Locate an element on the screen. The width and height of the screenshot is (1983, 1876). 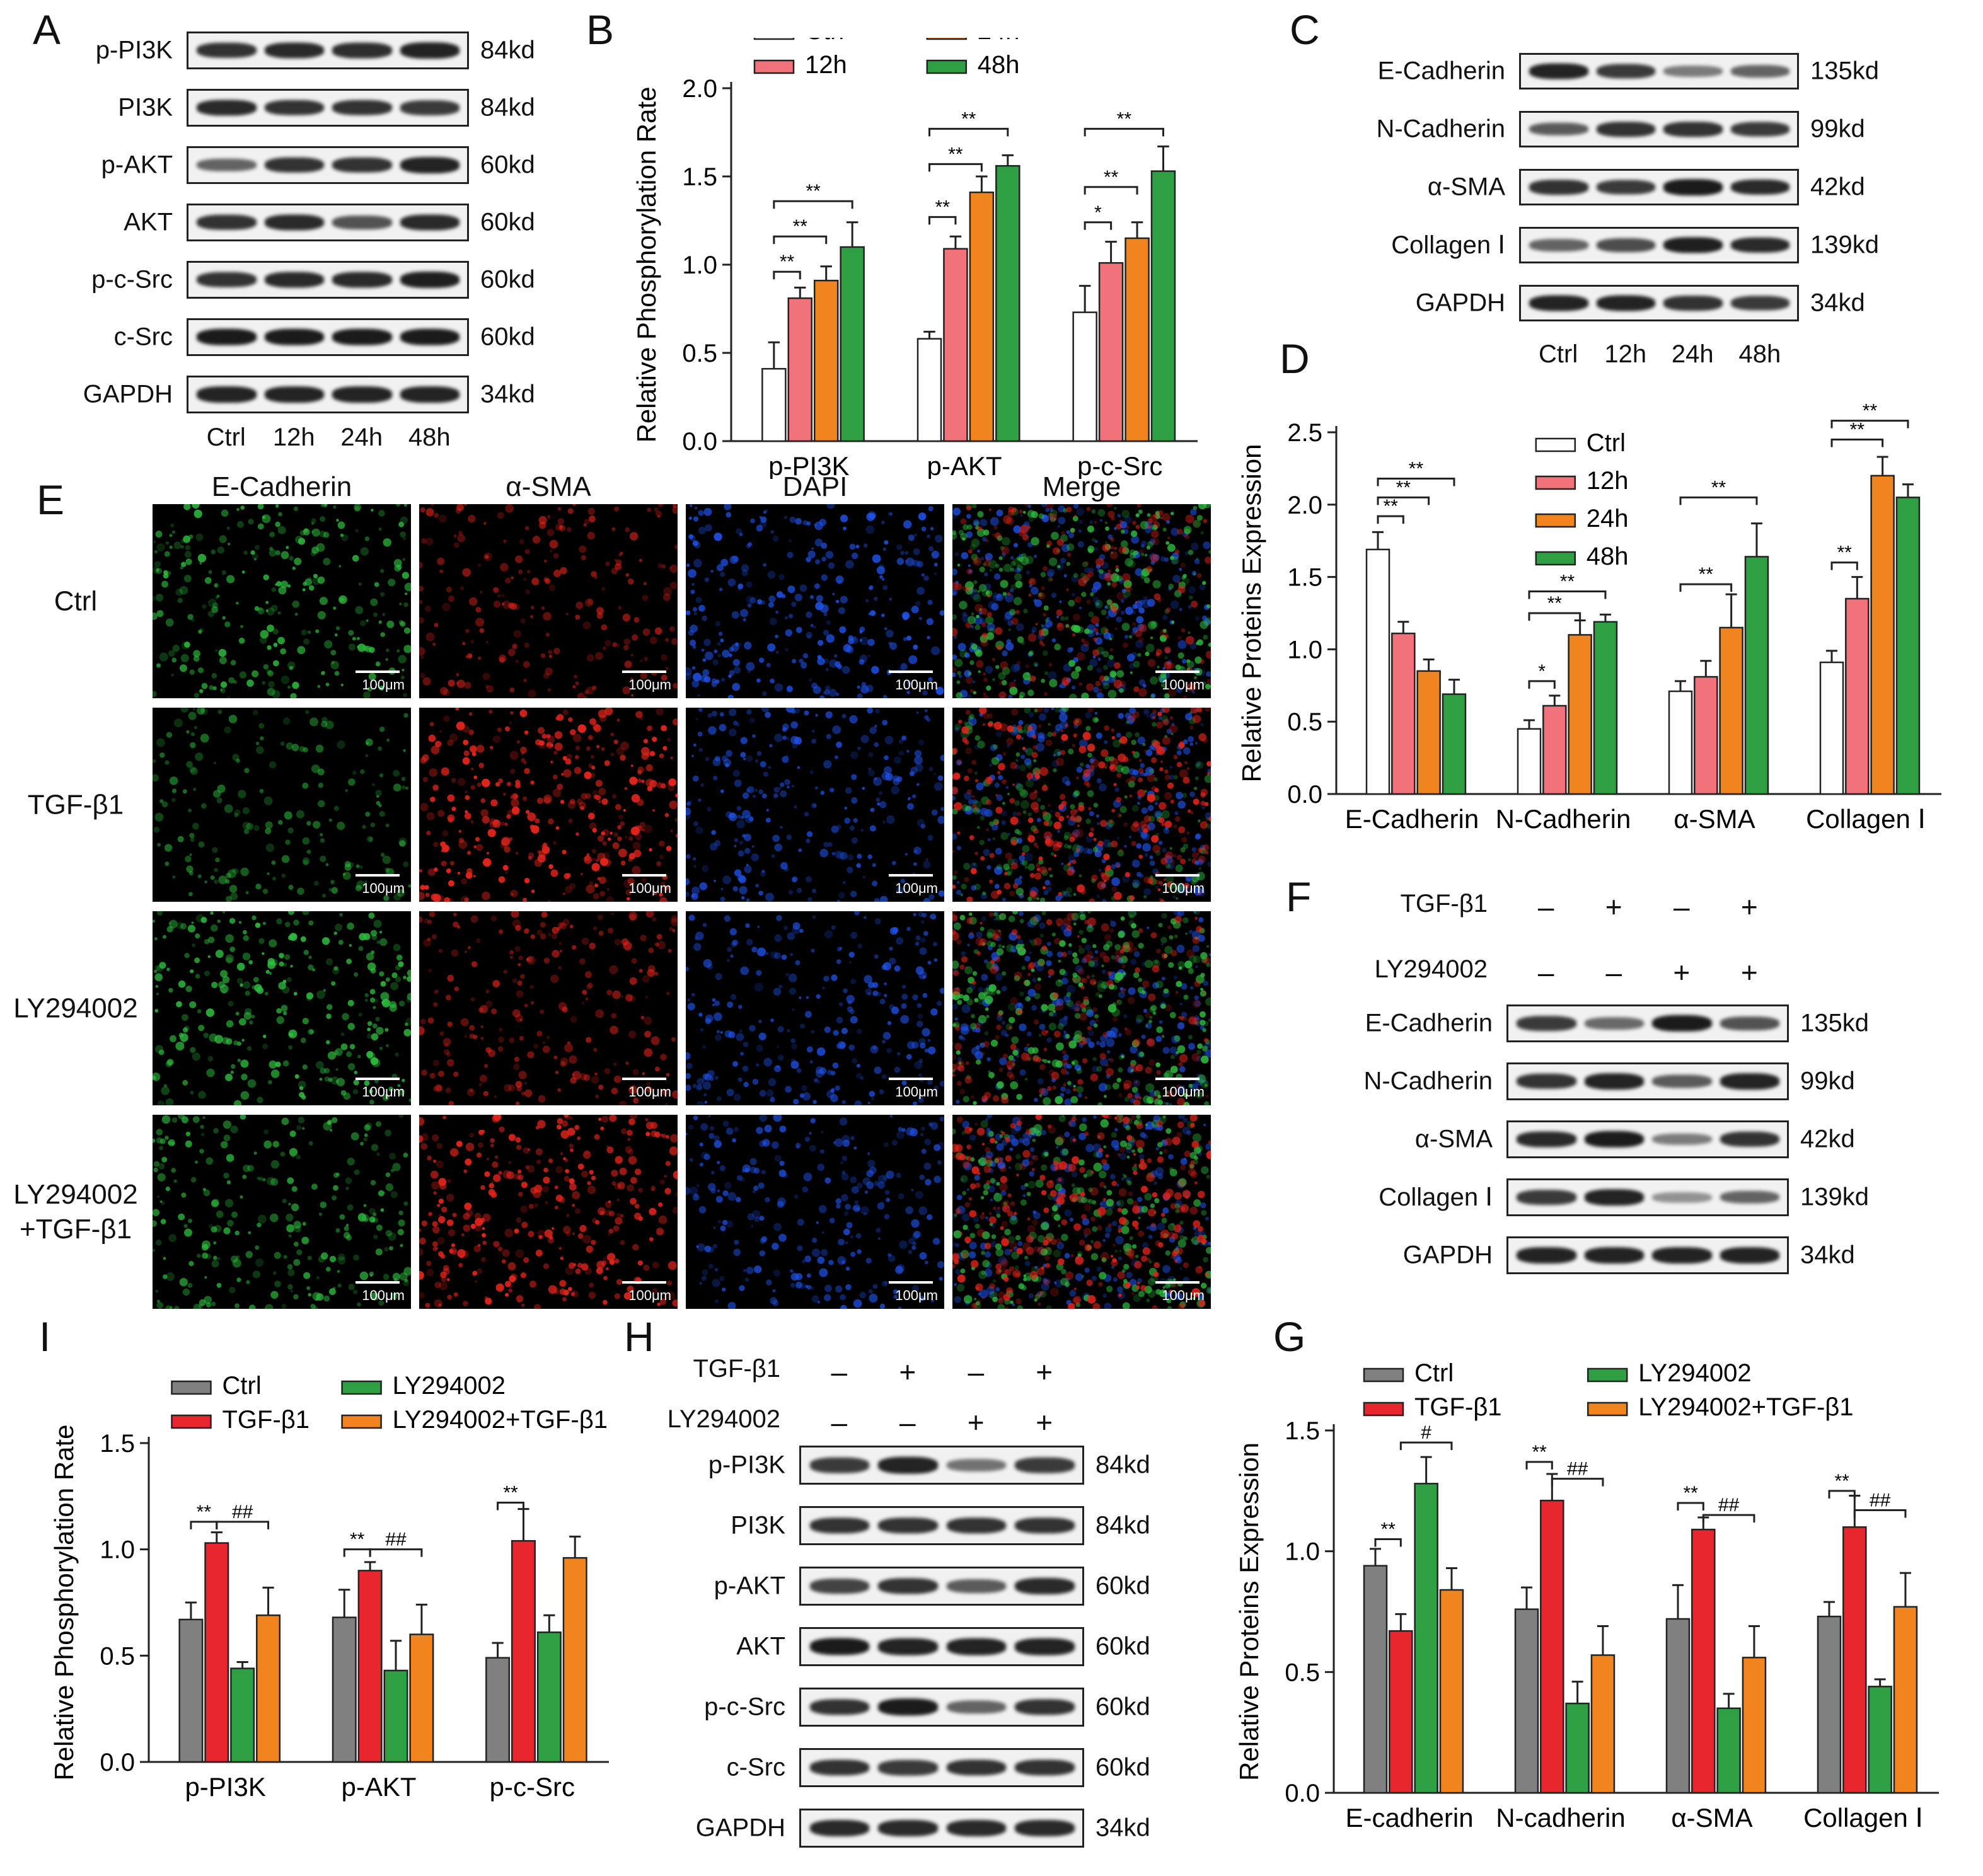
bar is located at coordinates (498, 1710).